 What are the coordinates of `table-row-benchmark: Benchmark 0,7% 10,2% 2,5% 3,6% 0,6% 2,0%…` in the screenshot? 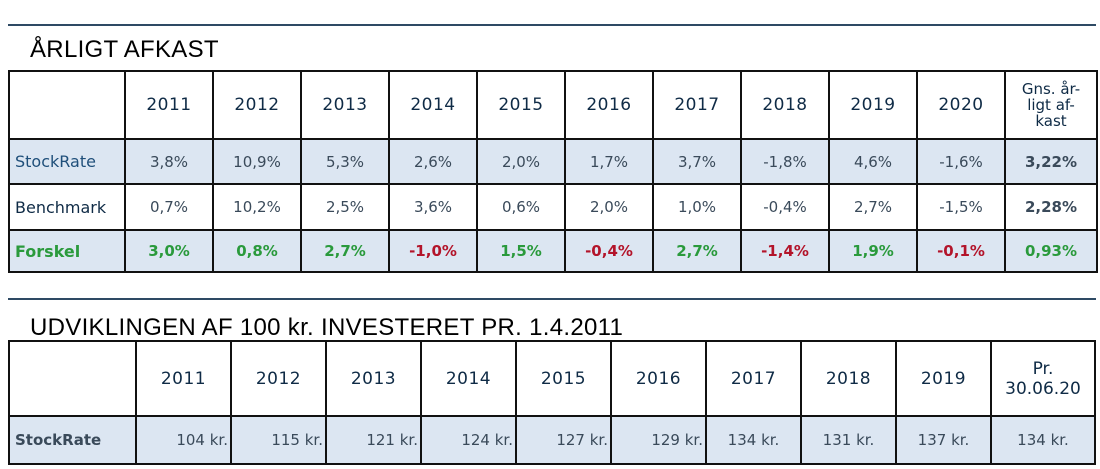 It's located at (553, 207).